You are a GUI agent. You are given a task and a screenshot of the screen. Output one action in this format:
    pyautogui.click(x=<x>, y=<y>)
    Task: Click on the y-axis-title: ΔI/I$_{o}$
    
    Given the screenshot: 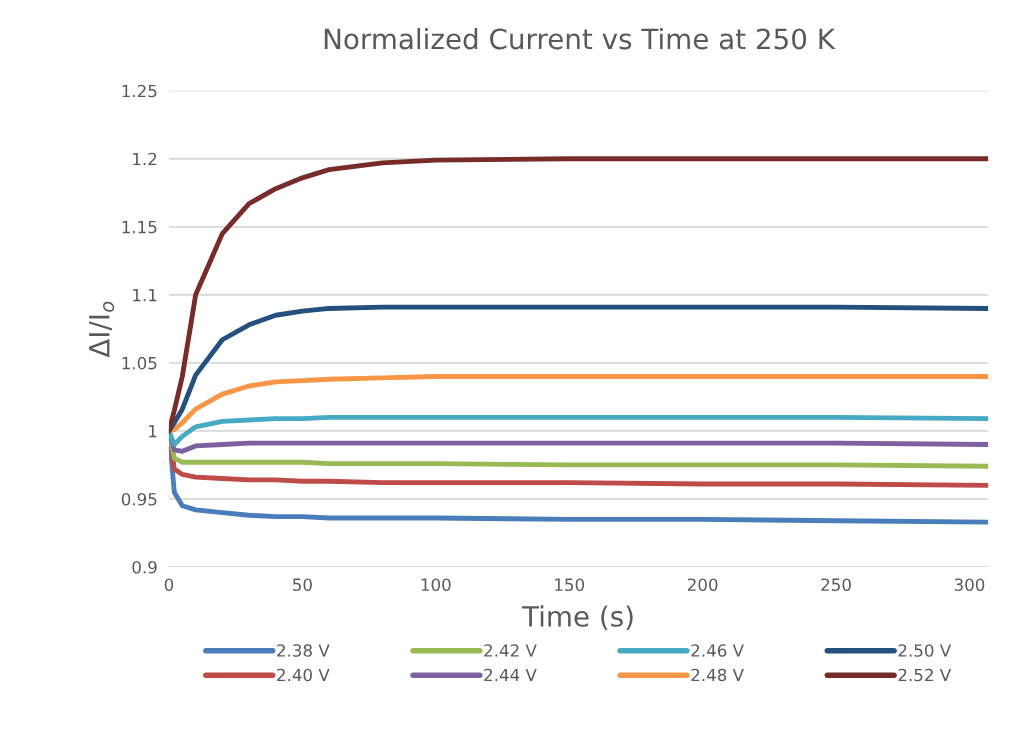 What is the action you would take?
    pyautogui.click(x=102, y=329)
    